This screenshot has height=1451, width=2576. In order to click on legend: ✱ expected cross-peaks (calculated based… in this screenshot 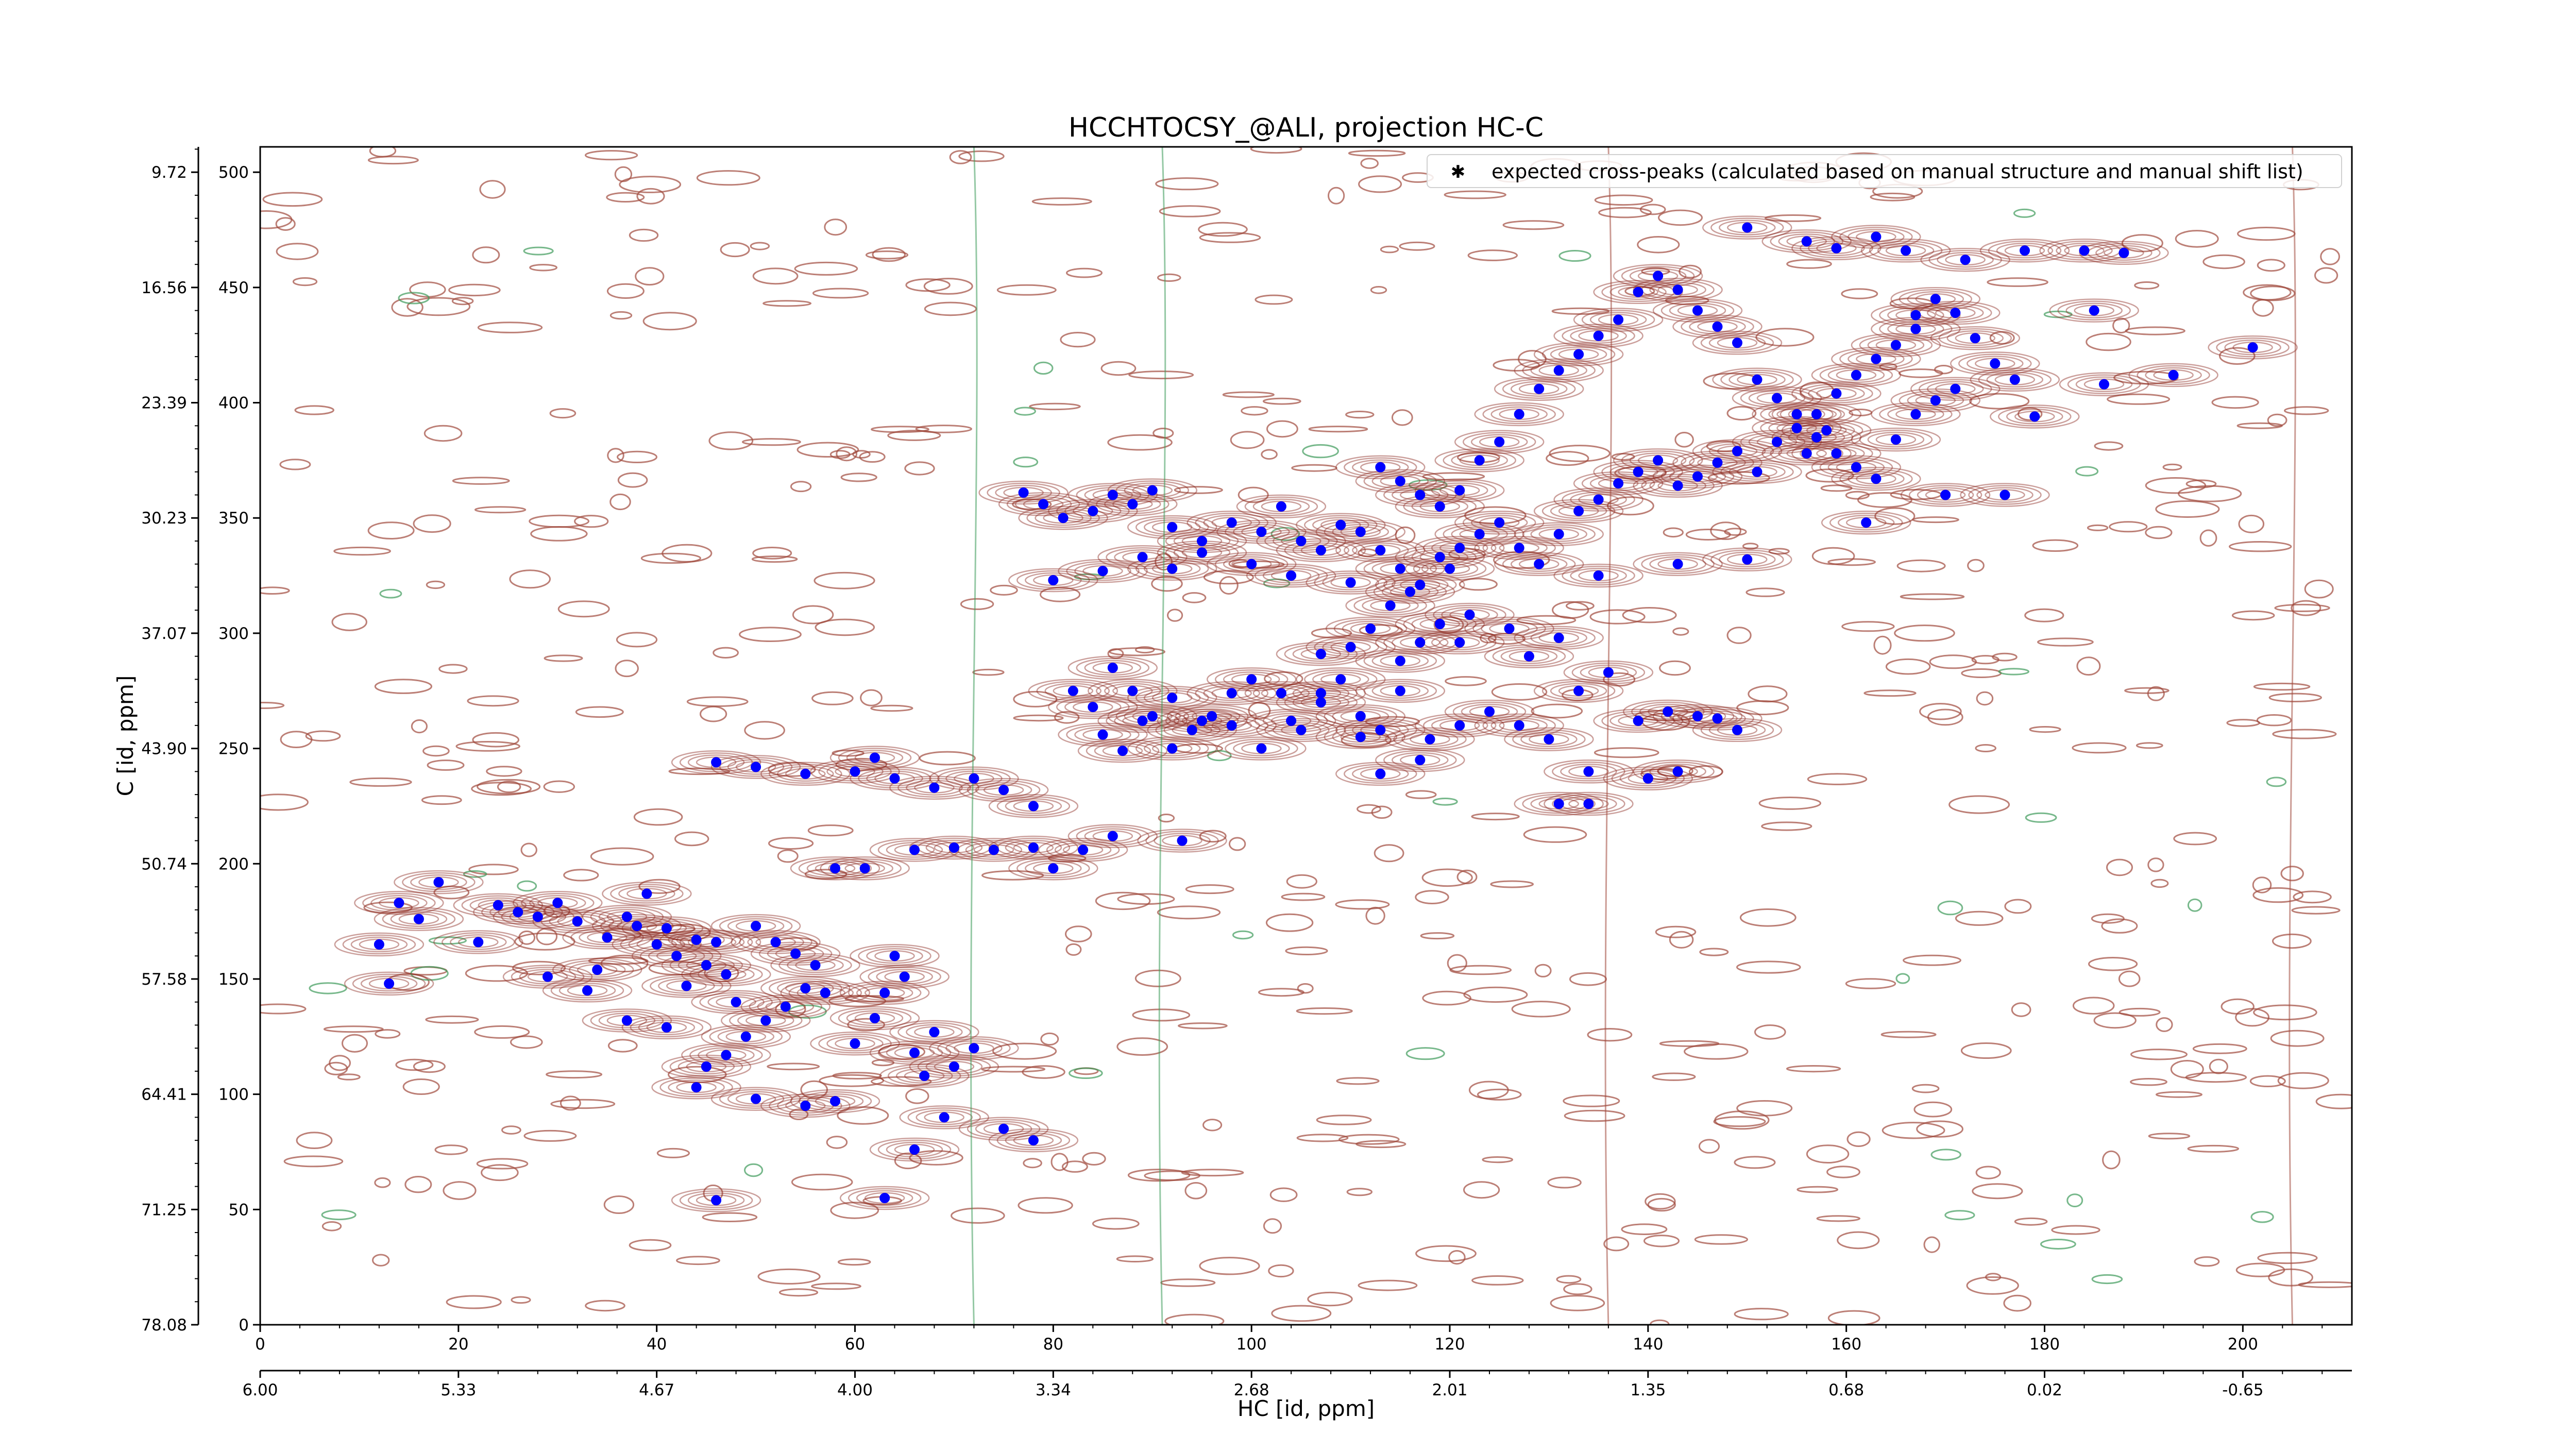, I will do `click(1884, 171)`.